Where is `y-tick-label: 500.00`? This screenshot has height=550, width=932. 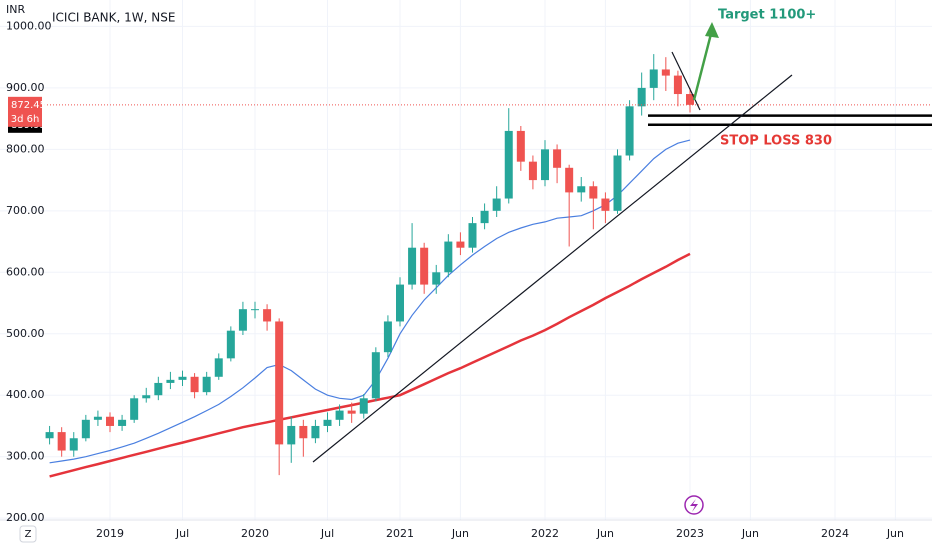 y-tick-label: 500.00 is located at coordinates (25, 333).